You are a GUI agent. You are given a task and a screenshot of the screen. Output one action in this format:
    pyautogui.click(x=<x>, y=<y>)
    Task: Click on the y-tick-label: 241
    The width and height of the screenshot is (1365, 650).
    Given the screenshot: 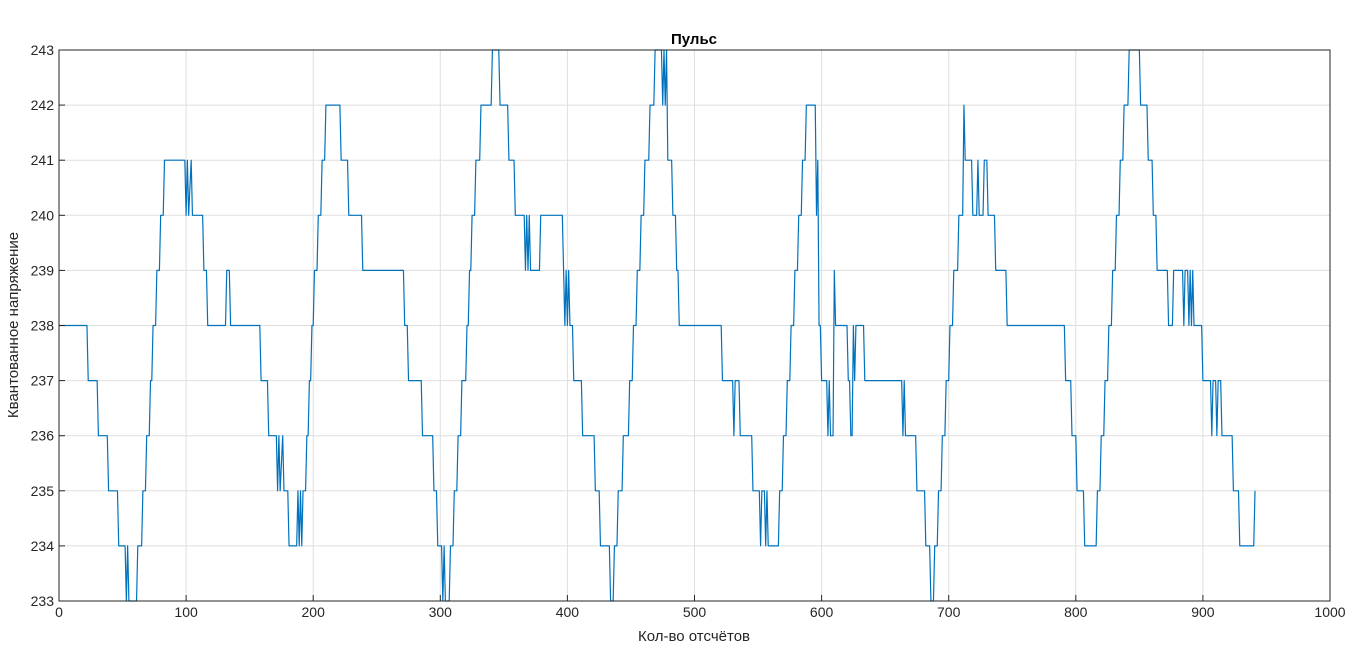 What is the action you would take?
    pyautogui.click(x=43, y=160)
    